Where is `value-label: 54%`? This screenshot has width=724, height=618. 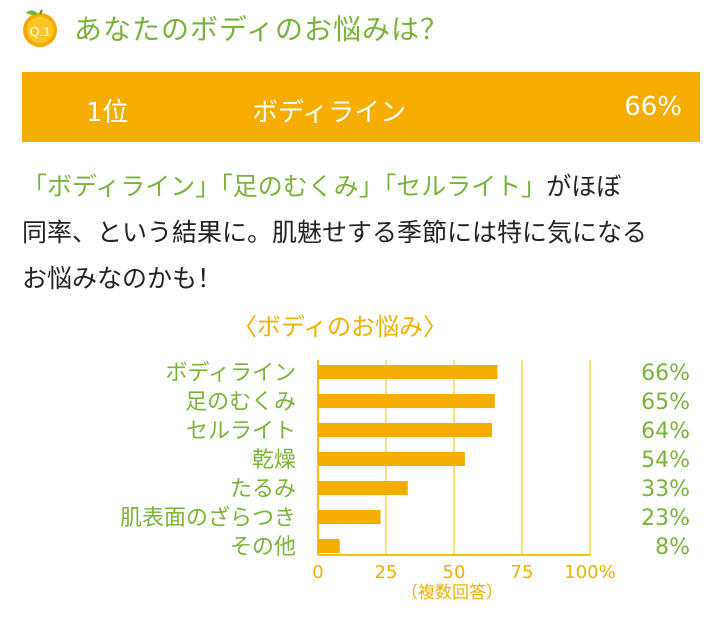
value-label: 54% is located at coordinates (665, 460).